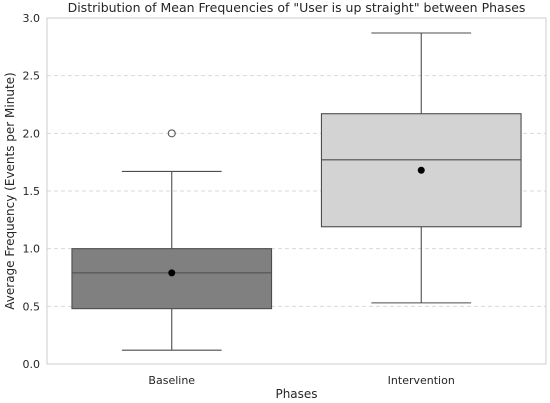  What do you see at coordinates (172, 279) in the screenshot?
I see `iqr-box` at bounding box center [172, 279].